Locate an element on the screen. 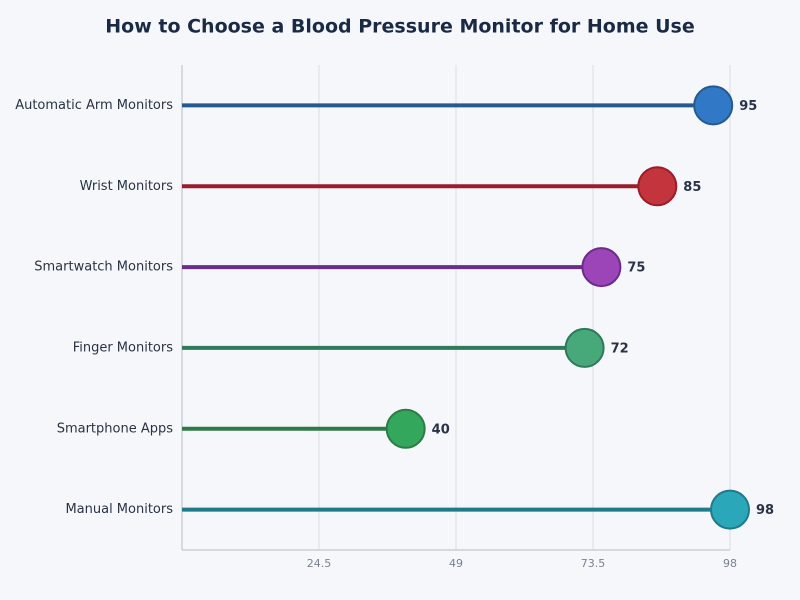 This screenshot has height=600, width=800. value-label: 95 is located at coordinates (748, 106).